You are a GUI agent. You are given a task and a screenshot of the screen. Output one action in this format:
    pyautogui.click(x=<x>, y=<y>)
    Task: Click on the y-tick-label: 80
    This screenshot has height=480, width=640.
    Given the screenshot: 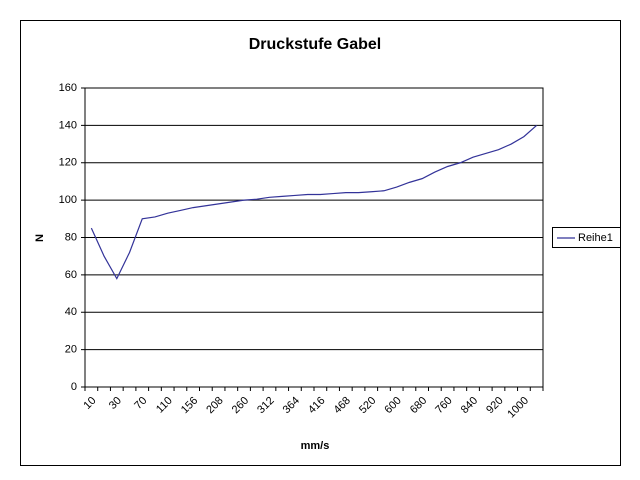 What is the action you would take?
    pyautogui.click(x=71, y=237)
    